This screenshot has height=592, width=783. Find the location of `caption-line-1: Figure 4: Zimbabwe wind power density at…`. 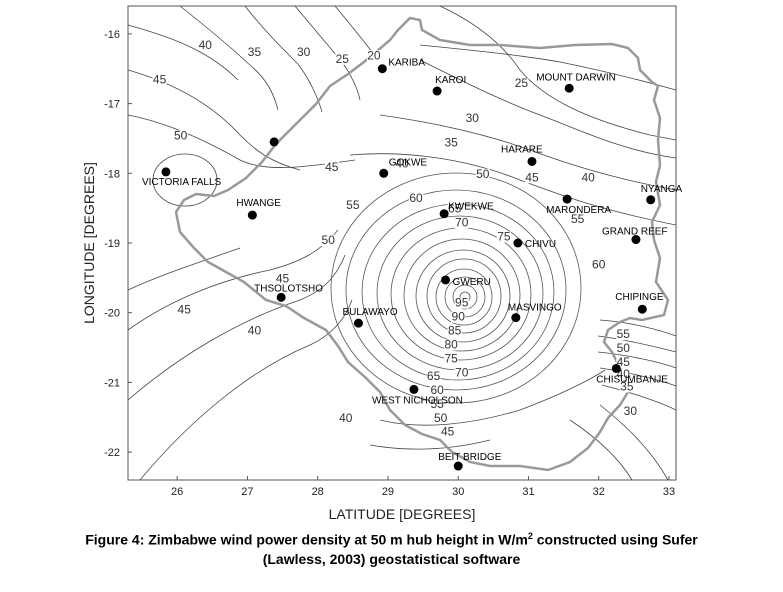

caption-line-1: Figure 4: Zimbabwe wind power density at… is located at coordinates (391, 538).